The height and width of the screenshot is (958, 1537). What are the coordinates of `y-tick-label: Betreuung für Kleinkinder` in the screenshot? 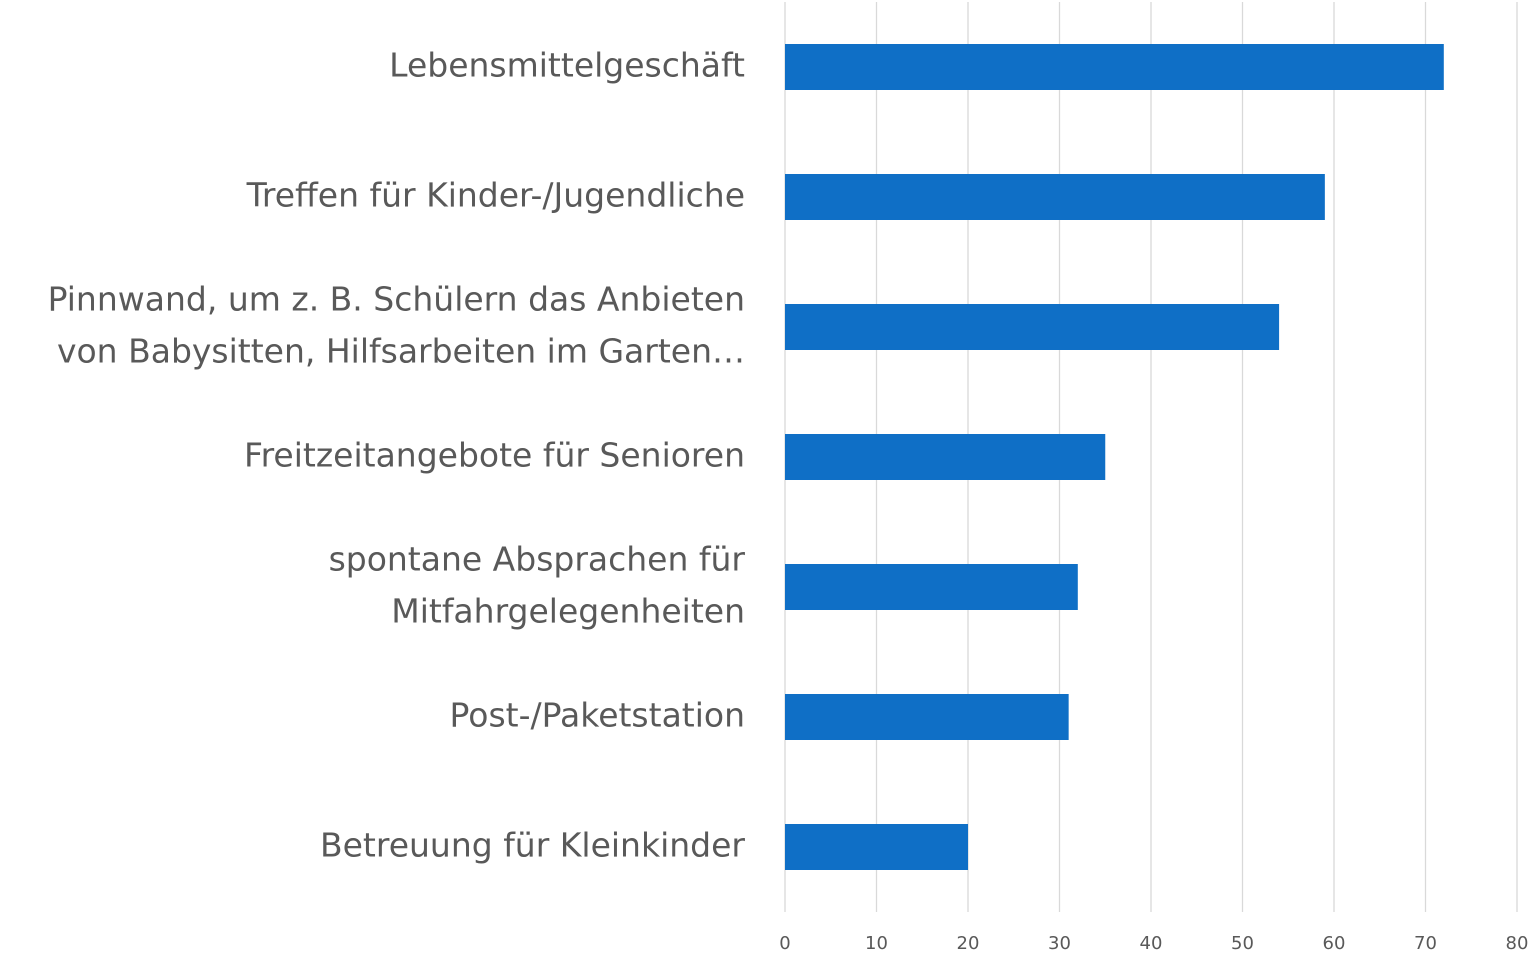 It's located at (532, 845).